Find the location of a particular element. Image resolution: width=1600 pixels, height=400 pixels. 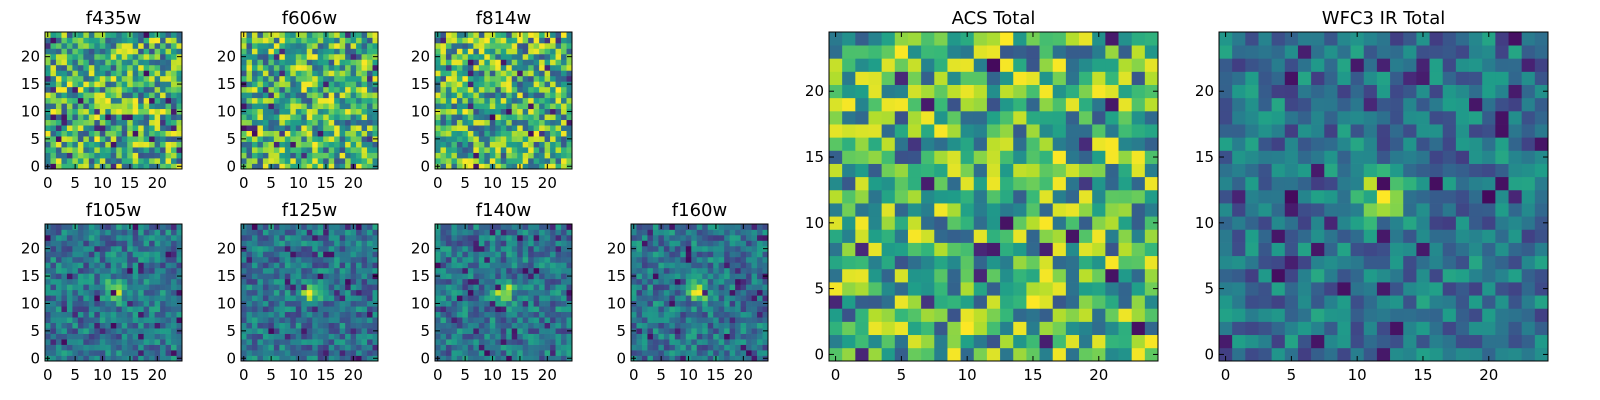

y-tick-label: 5 is located at coordinates (425, 331).